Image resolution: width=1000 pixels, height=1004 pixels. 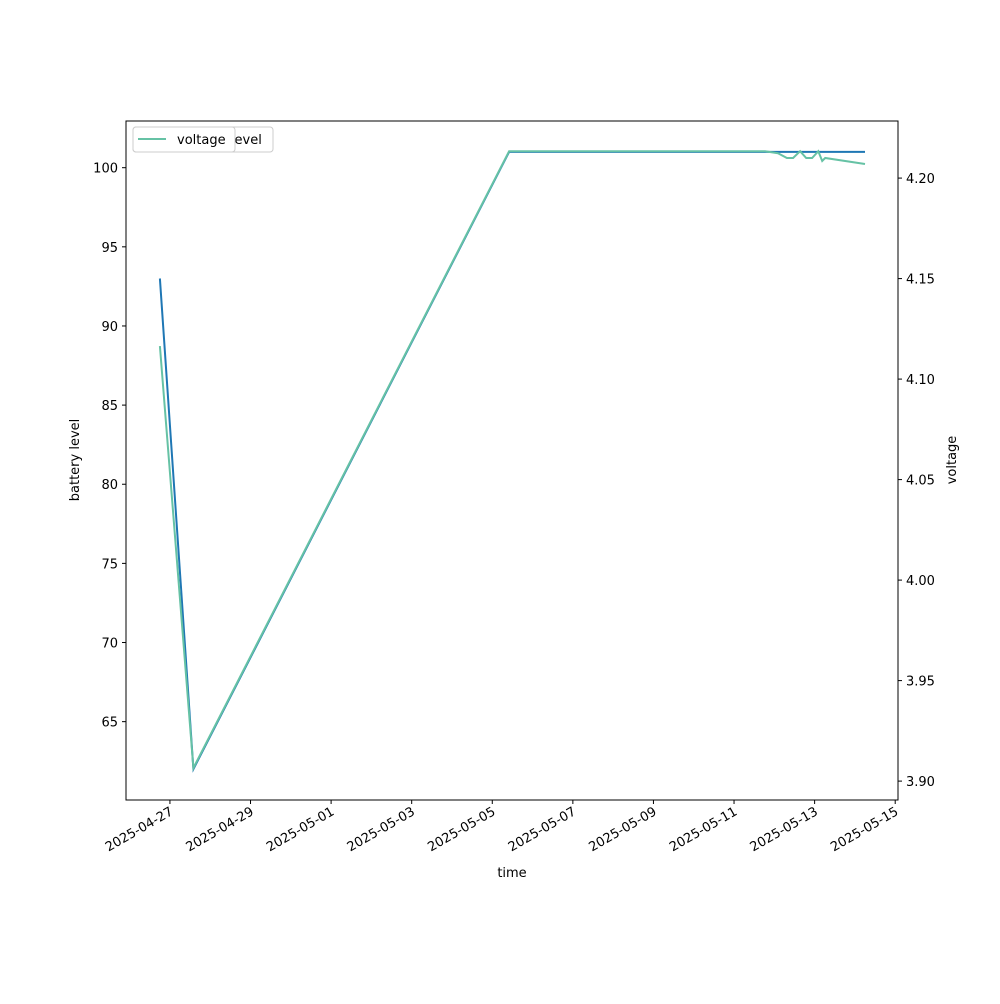 What do you see at coordinates (201, 140) in the screenshot?
I see `legend-label: voltage` at bounding box center [201, 140].